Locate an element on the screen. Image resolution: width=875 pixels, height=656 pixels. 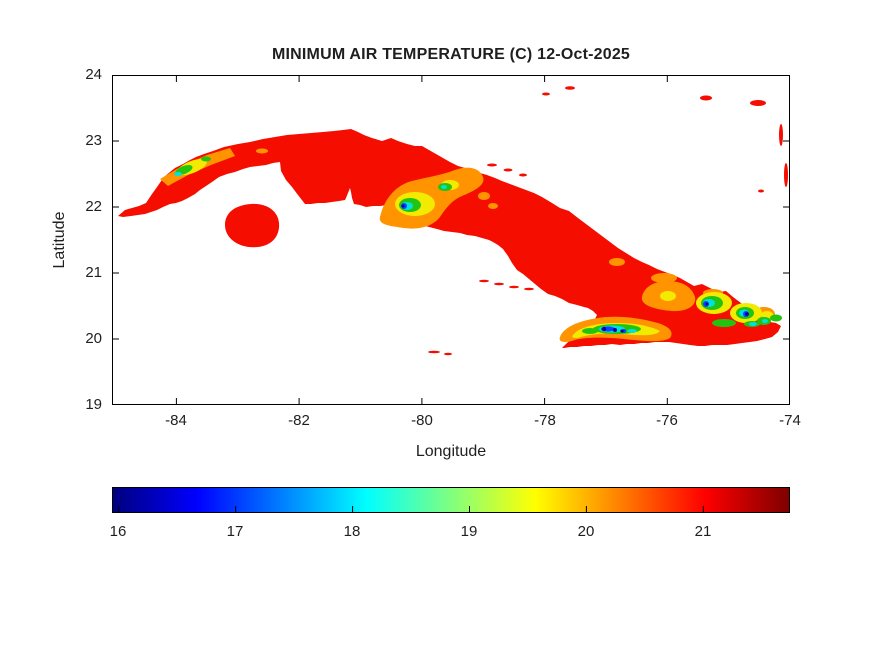
colorbar-tick-label: 21 is located at coordinates (703, 531).